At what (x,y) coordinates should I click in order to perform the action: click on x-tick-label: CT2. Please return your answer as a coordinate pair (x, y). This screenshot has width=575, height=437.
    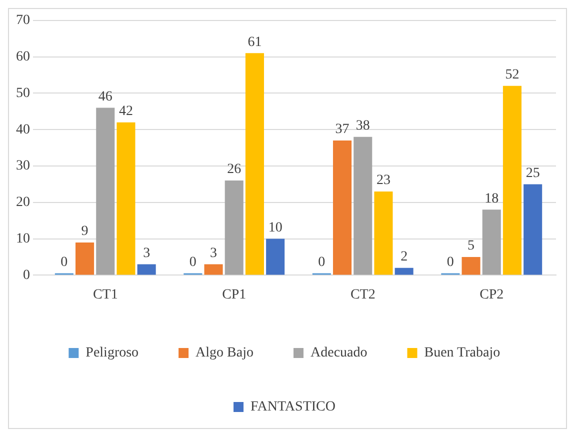
    Looking at the image, I should click on (363, 294).